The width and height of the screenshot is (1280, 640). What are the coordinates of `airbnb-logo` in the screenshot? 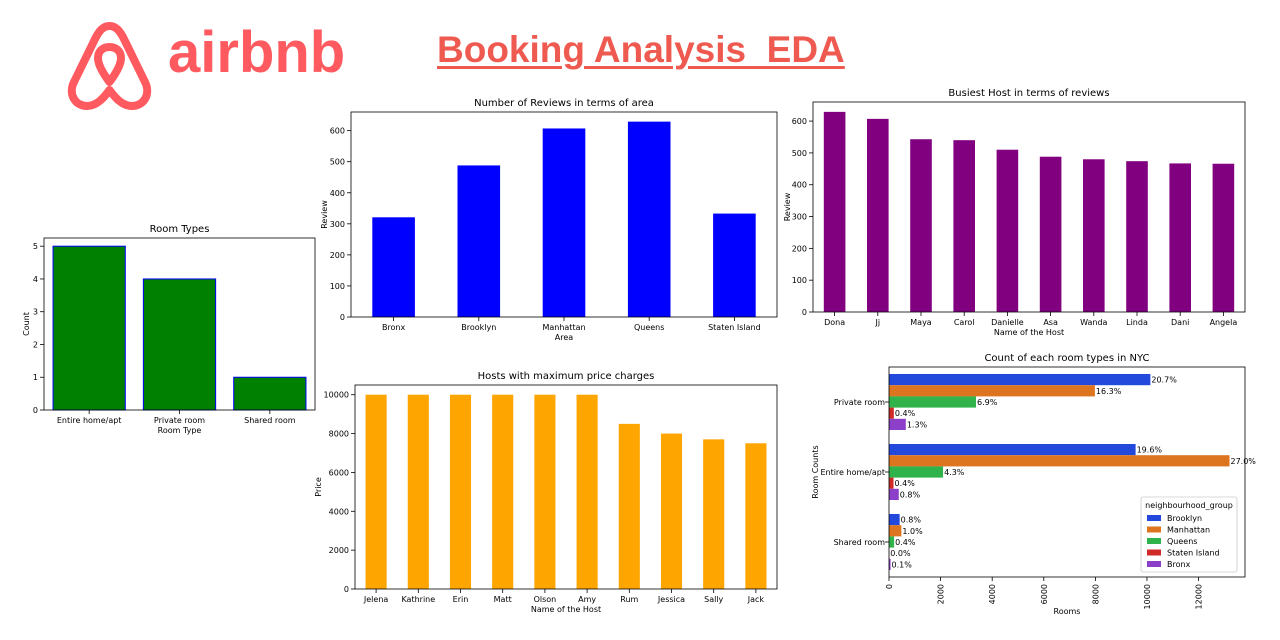 It's located at (212, 65).